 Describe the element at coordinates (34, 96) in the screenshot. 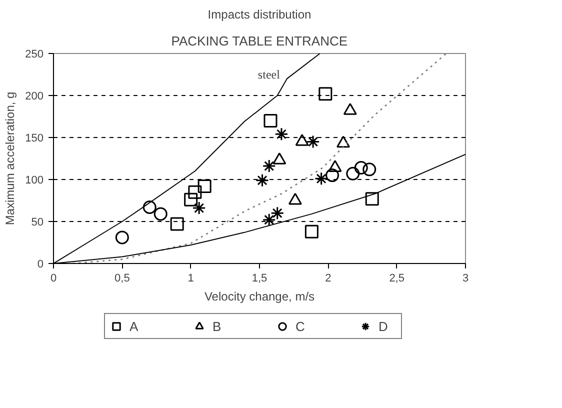

I see `y-tick-label: 200` at that location.